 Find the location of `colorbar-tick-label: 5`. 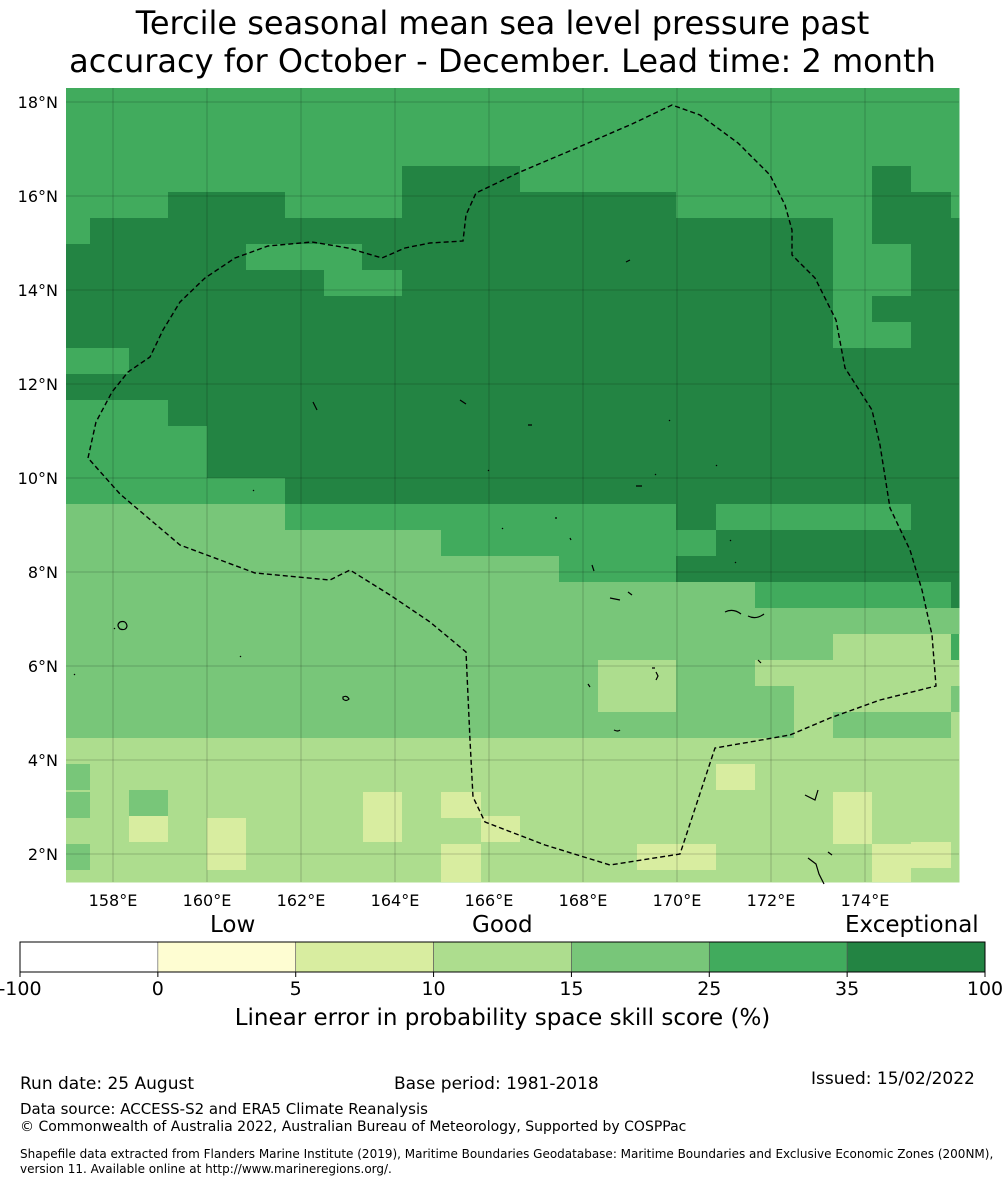

colorbar-tick-label: 5 is located at coordinates (296, 989).